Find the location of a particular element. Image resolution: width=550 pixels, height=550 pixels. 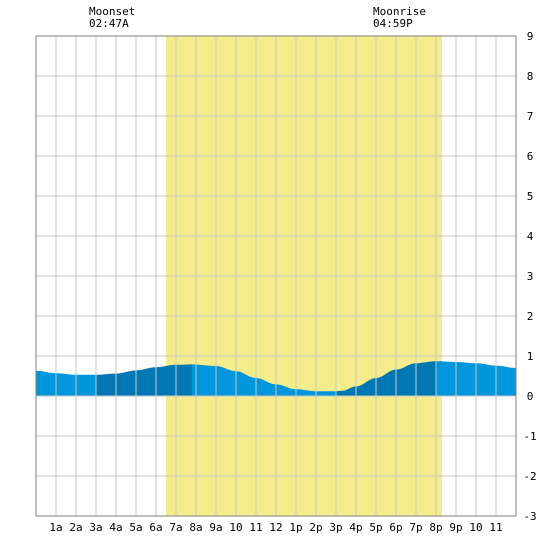

x-tick-label: 4a is located at coordinates (115, 527).